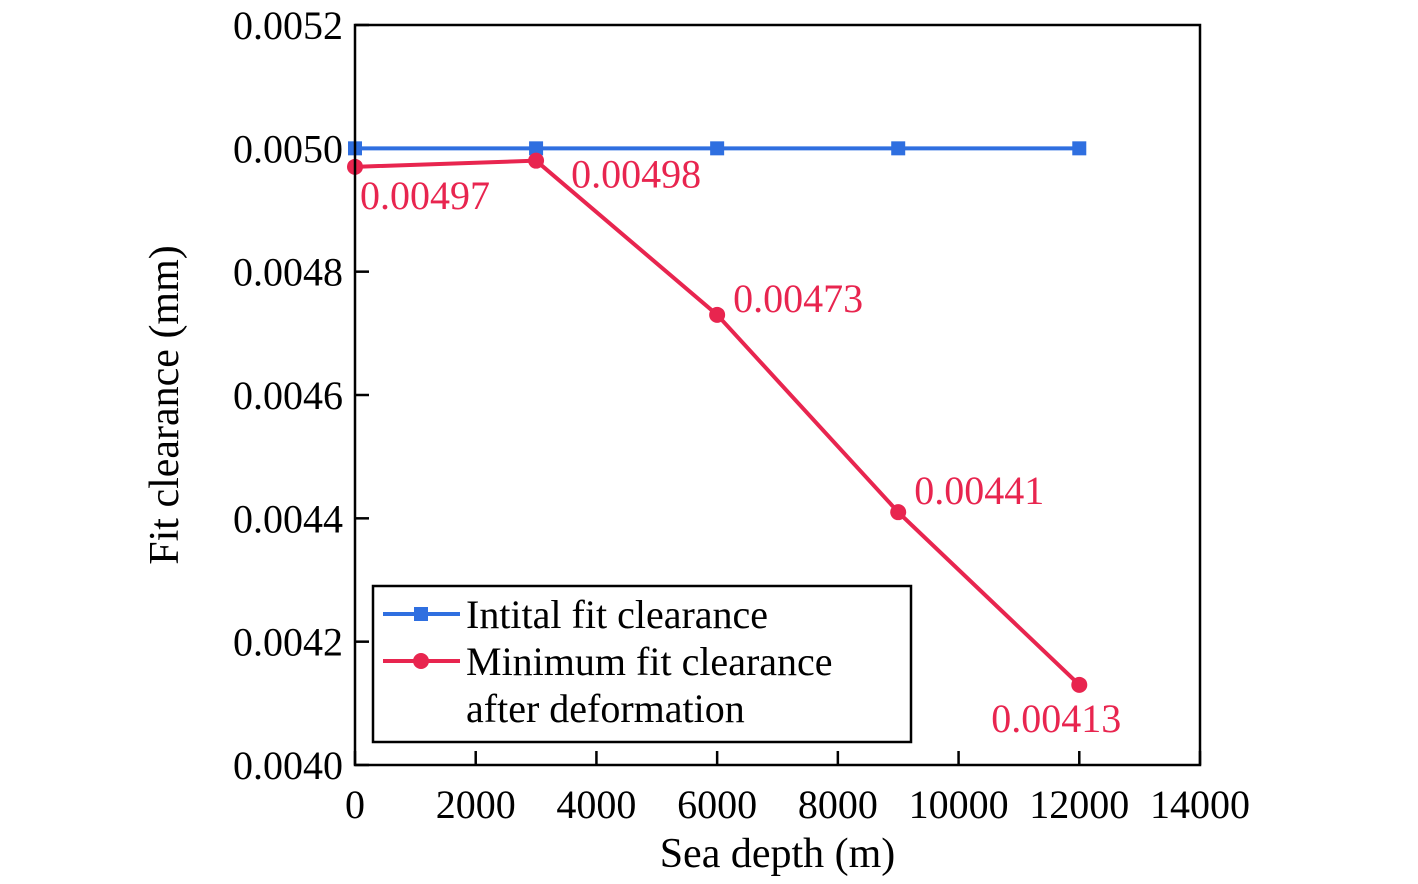 This screenshot has width=1418, height=884. Describe the element at coordinates (288, 642) in the screenshot. I see `y-tick-label: 0.0042` at that location.